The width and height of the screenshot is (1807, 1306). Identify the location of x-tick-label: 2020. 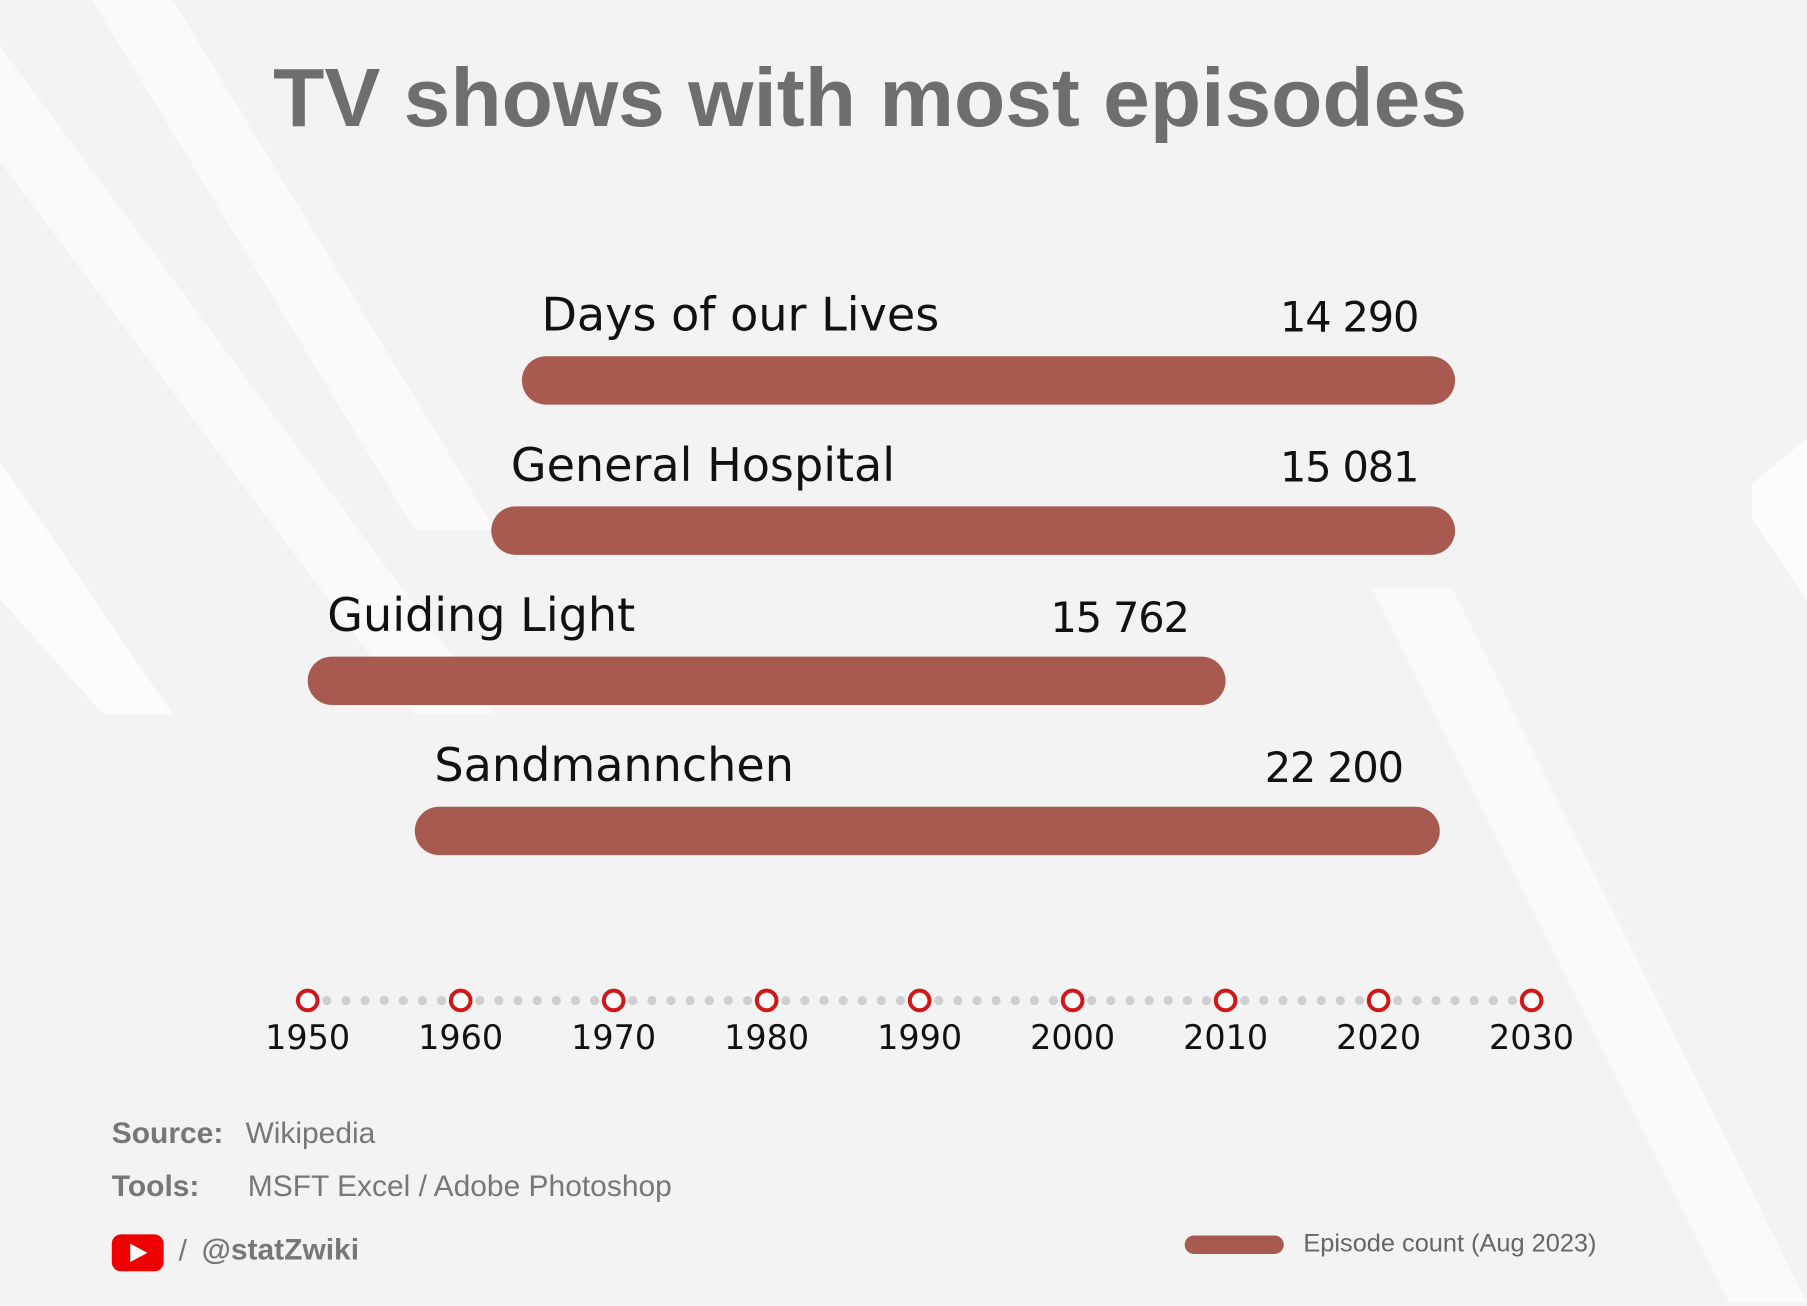
(1378, 1037).